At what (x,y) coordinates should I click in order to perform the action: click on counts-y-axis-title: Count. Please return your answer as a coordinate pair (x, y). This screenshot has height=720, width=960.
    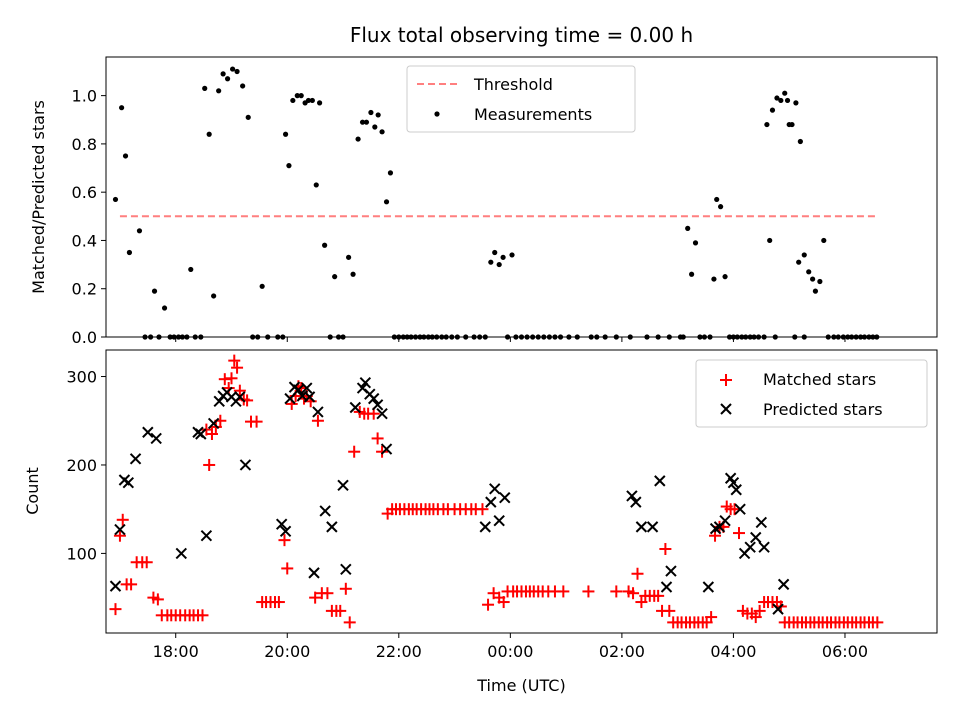
    Looking at the image, I should click on (32, 491).